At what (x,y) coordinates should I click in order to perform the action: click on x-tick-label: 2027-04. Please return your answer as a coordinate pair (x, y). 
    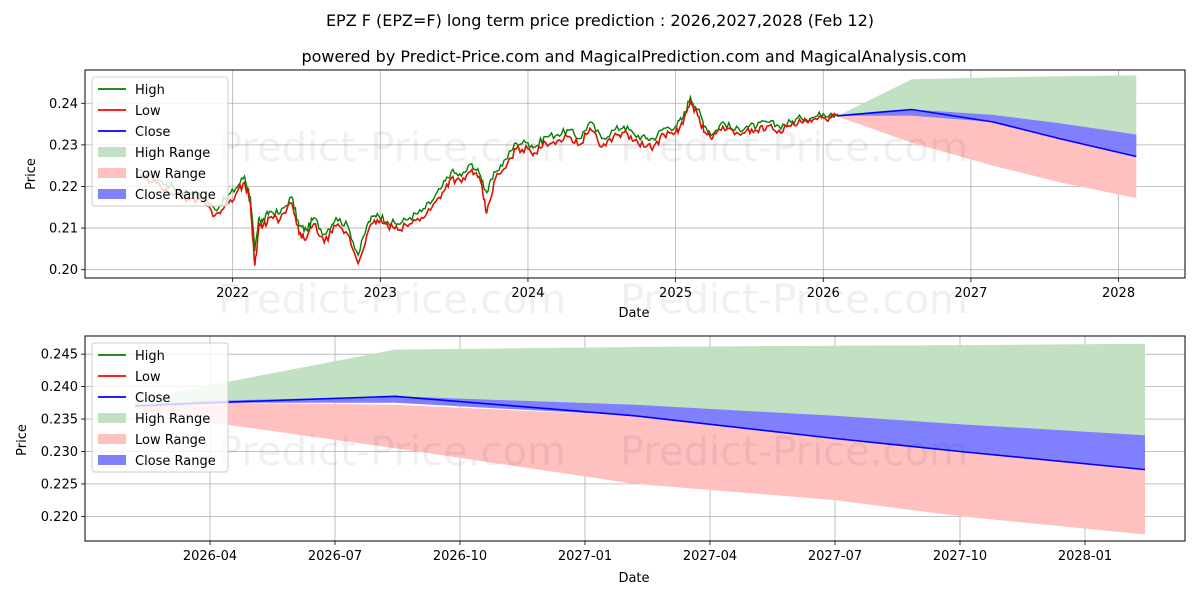
    Looking at the image, I should click on (710, 556).